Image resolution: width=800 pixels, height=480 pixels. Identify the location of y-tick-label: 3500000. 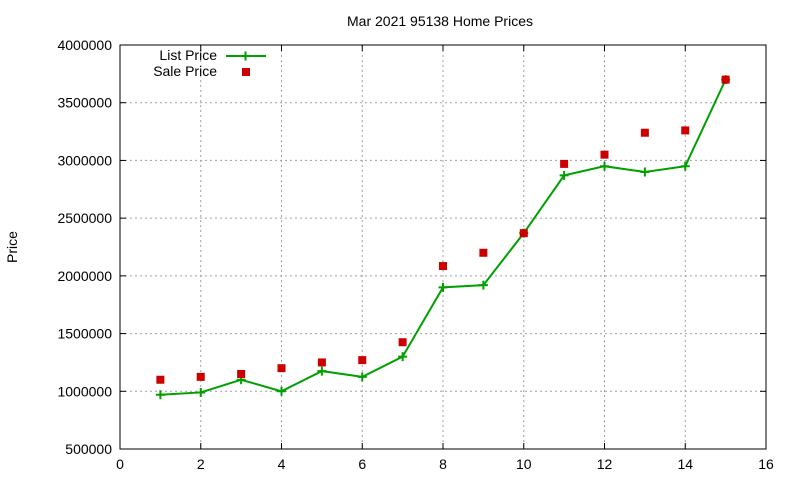
(84, 103).